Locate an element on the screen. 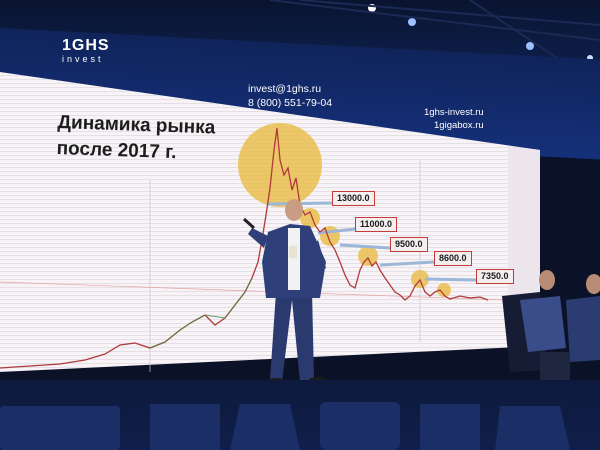 The image size is (600, 450). price-tag-11000: 11000.0 is located at coordinates (376, 224).